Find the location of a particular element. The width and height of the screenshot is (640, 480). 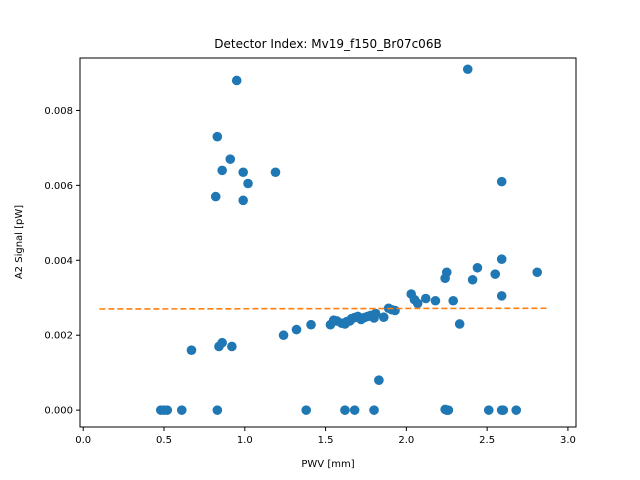

chart-title: Detector Index: Mv19_f150_Br07c06B is located at coordinates (327, 44).